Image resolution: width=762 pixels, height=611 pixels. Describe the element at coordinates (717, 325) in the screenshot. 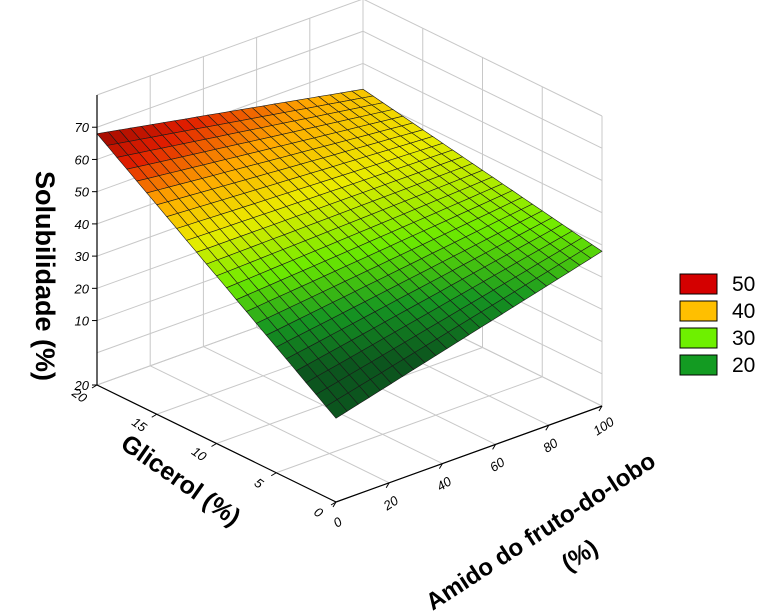

I see `legend: 50 40 30 20` at that location.